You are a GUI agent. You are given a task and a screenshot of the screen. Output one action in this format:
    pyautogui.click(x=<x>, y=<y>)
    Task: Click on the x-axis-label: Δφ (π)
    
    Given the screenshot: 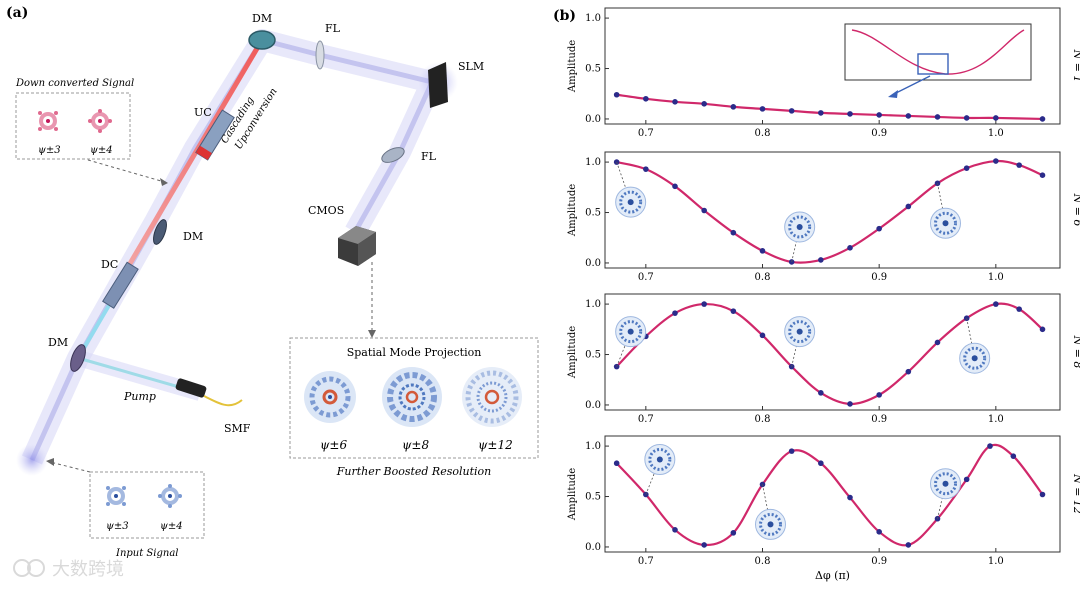 What is the action you would take?
    pyautogui.click(x=832, y=575)
    